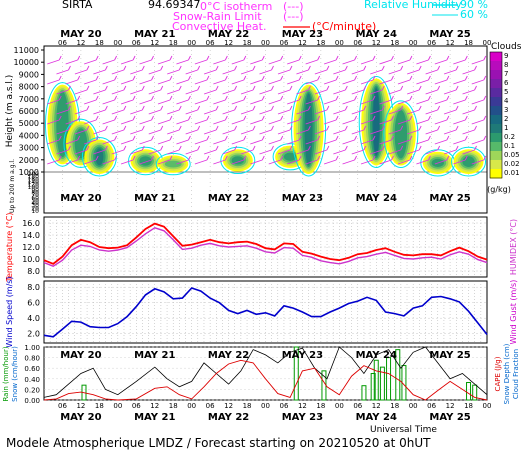 This screenshot has width=528, height=450. I want to click on rh-contour, so click(469, 161).